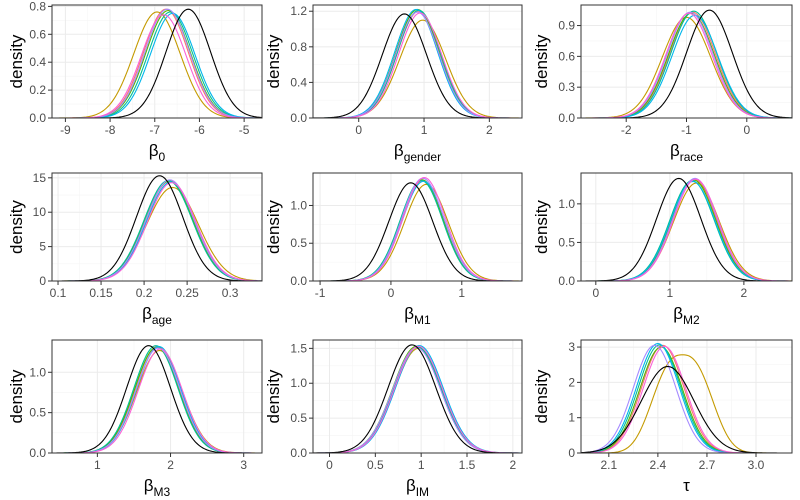 This screenshot has height=500, width=800. I want to click on panel-4: 0.1 0.15 0.2 0.25 0.3 0 5 10 15 density βage, so click(135, 249).